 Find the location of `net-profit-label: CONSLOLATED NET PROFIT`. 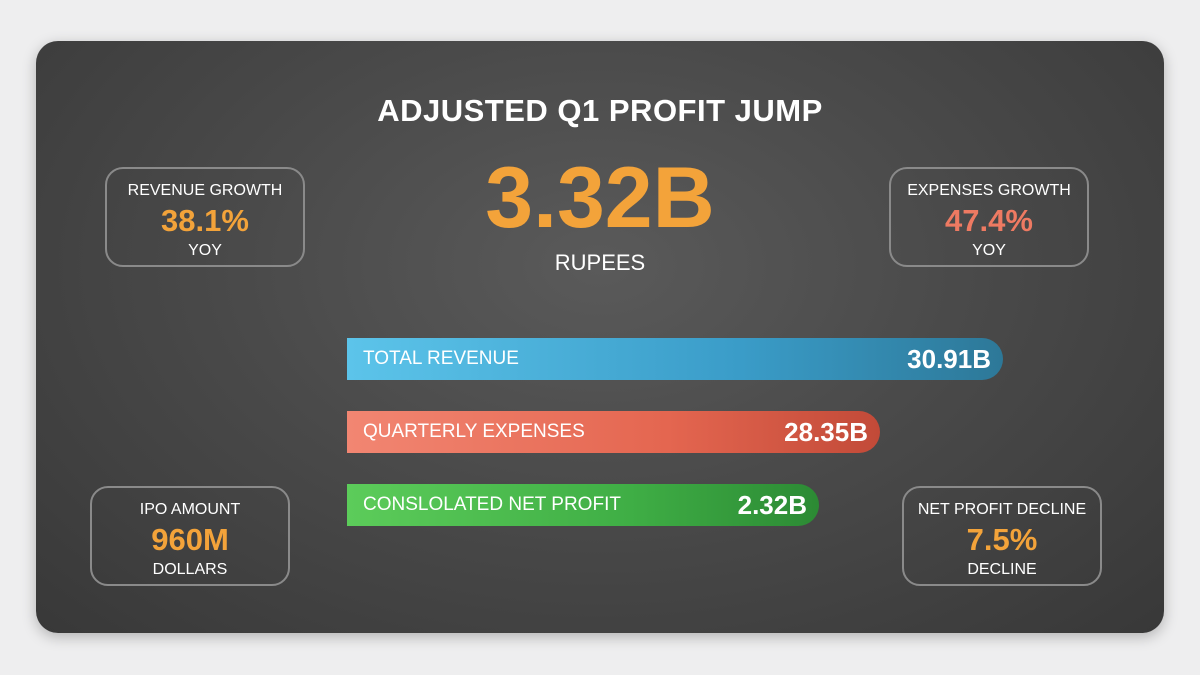

net-profit-label: CONSLOLATED NET PROFIT is located at coordinates (492, 504).